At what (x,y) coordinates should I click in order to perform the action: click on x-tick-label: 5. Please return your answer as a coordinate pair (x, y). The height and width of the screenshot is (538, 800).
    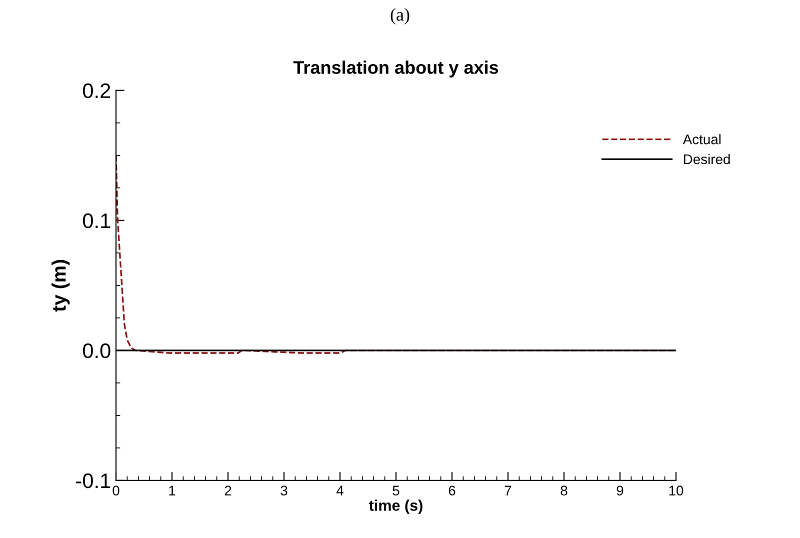
    Looking at the image, I should click on (396, 491).